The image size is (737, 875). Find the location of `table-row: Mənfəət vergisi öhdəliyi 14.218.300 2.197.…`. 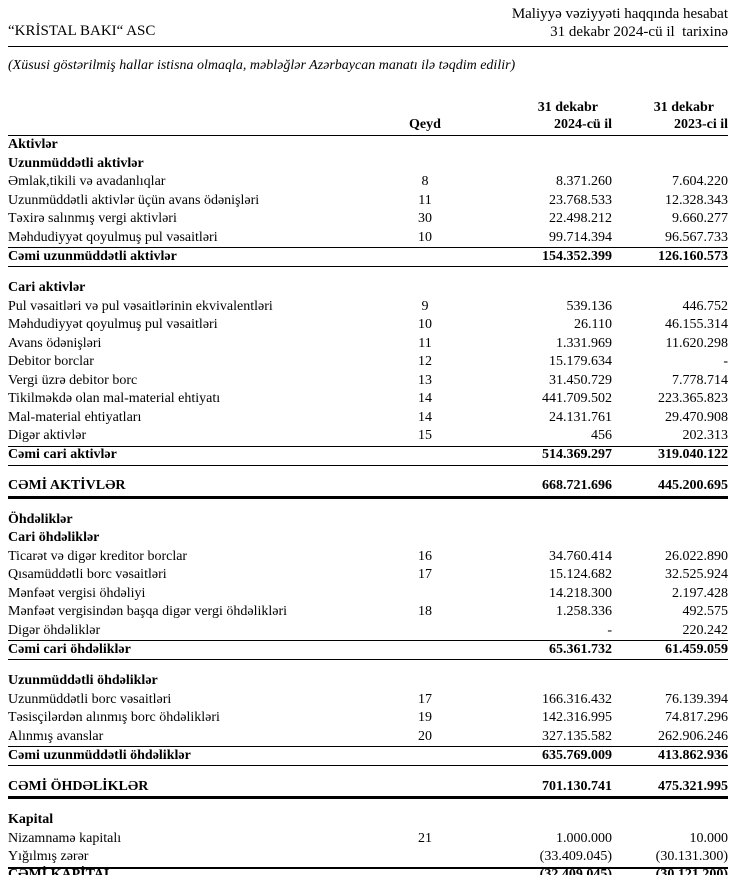

table-row: Mənfəət vergisi öhdəliyi 14.218.300 2.197.… is located at coordinates (368, 594).